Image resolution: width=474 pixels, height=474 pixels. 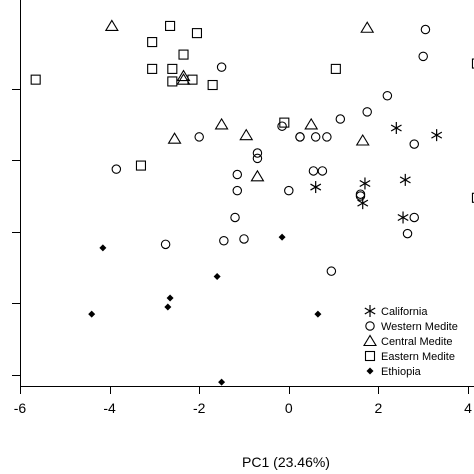 I want to click on x-axis: -6 -4 -2 0 2 4, so click(x=243, y=401).